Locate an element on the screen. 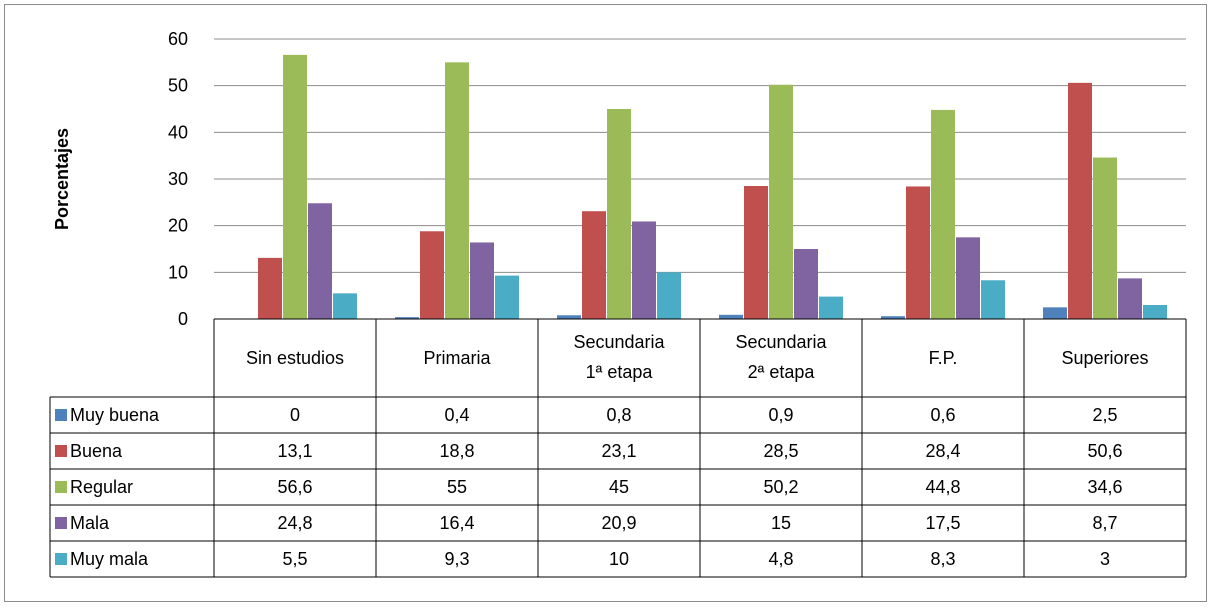  legend-label: Mala is located at coordinates (90, 523).